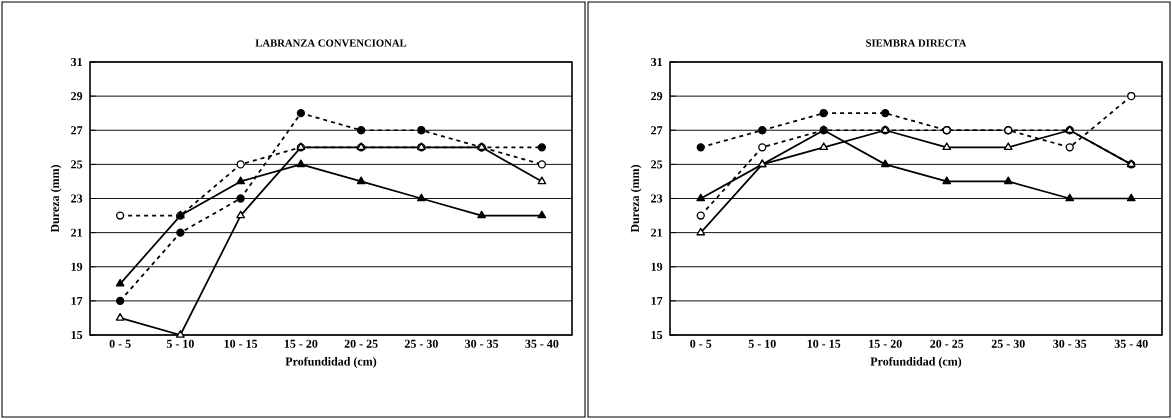 This screenshot has height=419, width=1172. What do you see at coordinates (916, 43) in the screenshot?
I see `chart-title: SIEMBRA DIRECTA` at bounding box center [916, 43].